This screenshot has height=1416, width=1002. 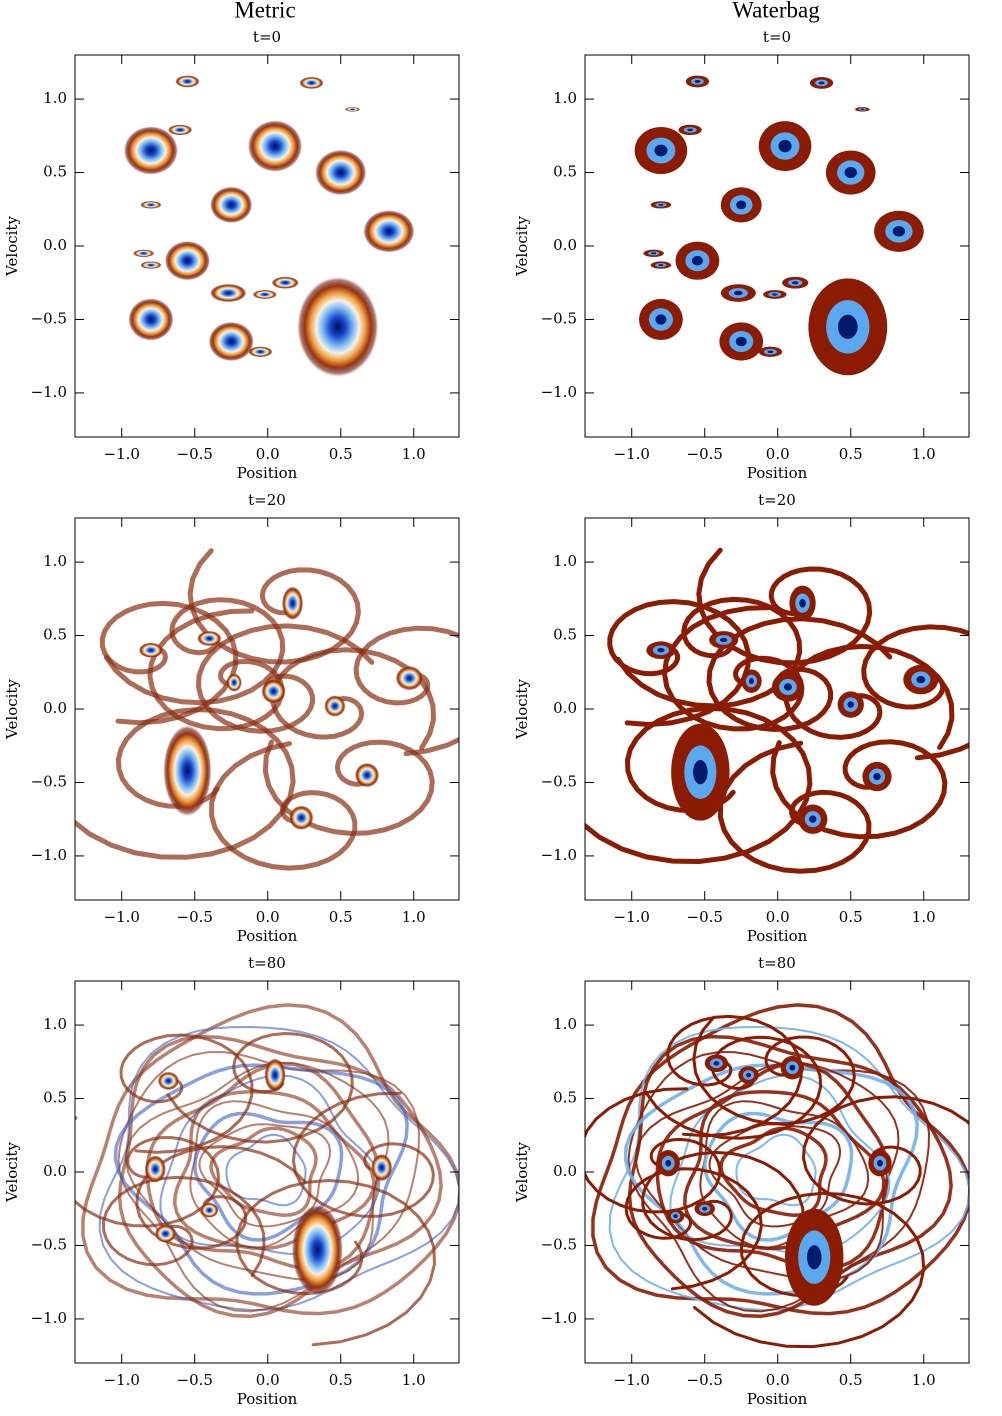 What do you see at coordinates (12, 709) in the screenshot?
I see `y-axis-label: Velocity` at bounding box center [12, 709].